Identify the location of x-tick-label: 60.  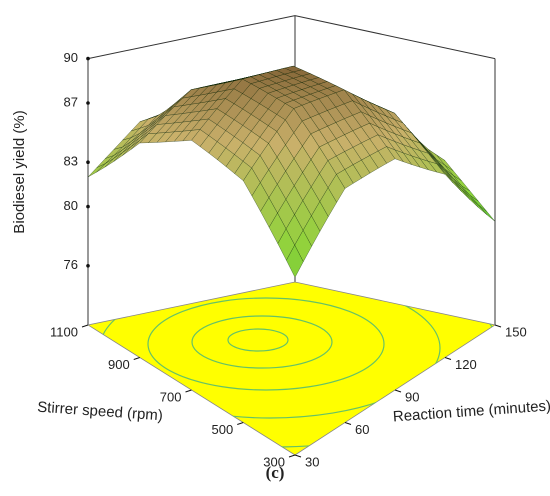
(362, 429).